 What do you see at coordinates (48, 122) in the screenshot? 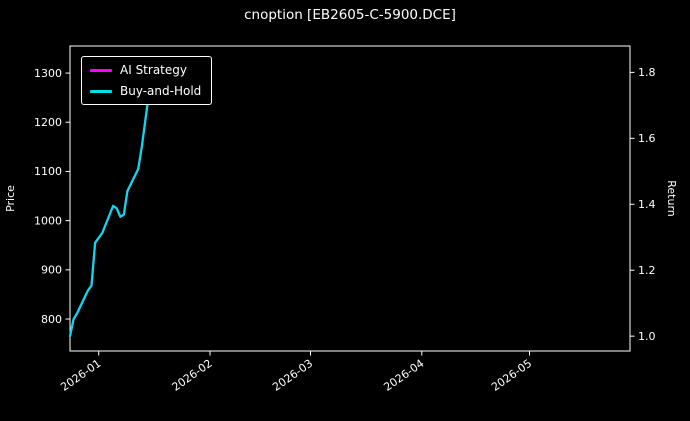
I see `y-tick-label-price: 1200` at bounding box center [48, 122].